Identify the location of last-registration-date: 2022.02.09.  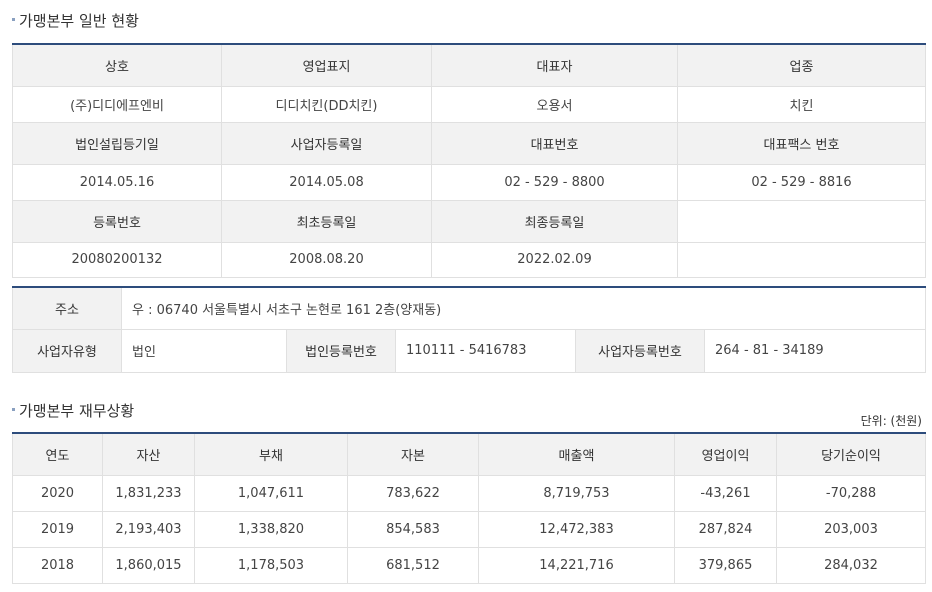
(554, 259).